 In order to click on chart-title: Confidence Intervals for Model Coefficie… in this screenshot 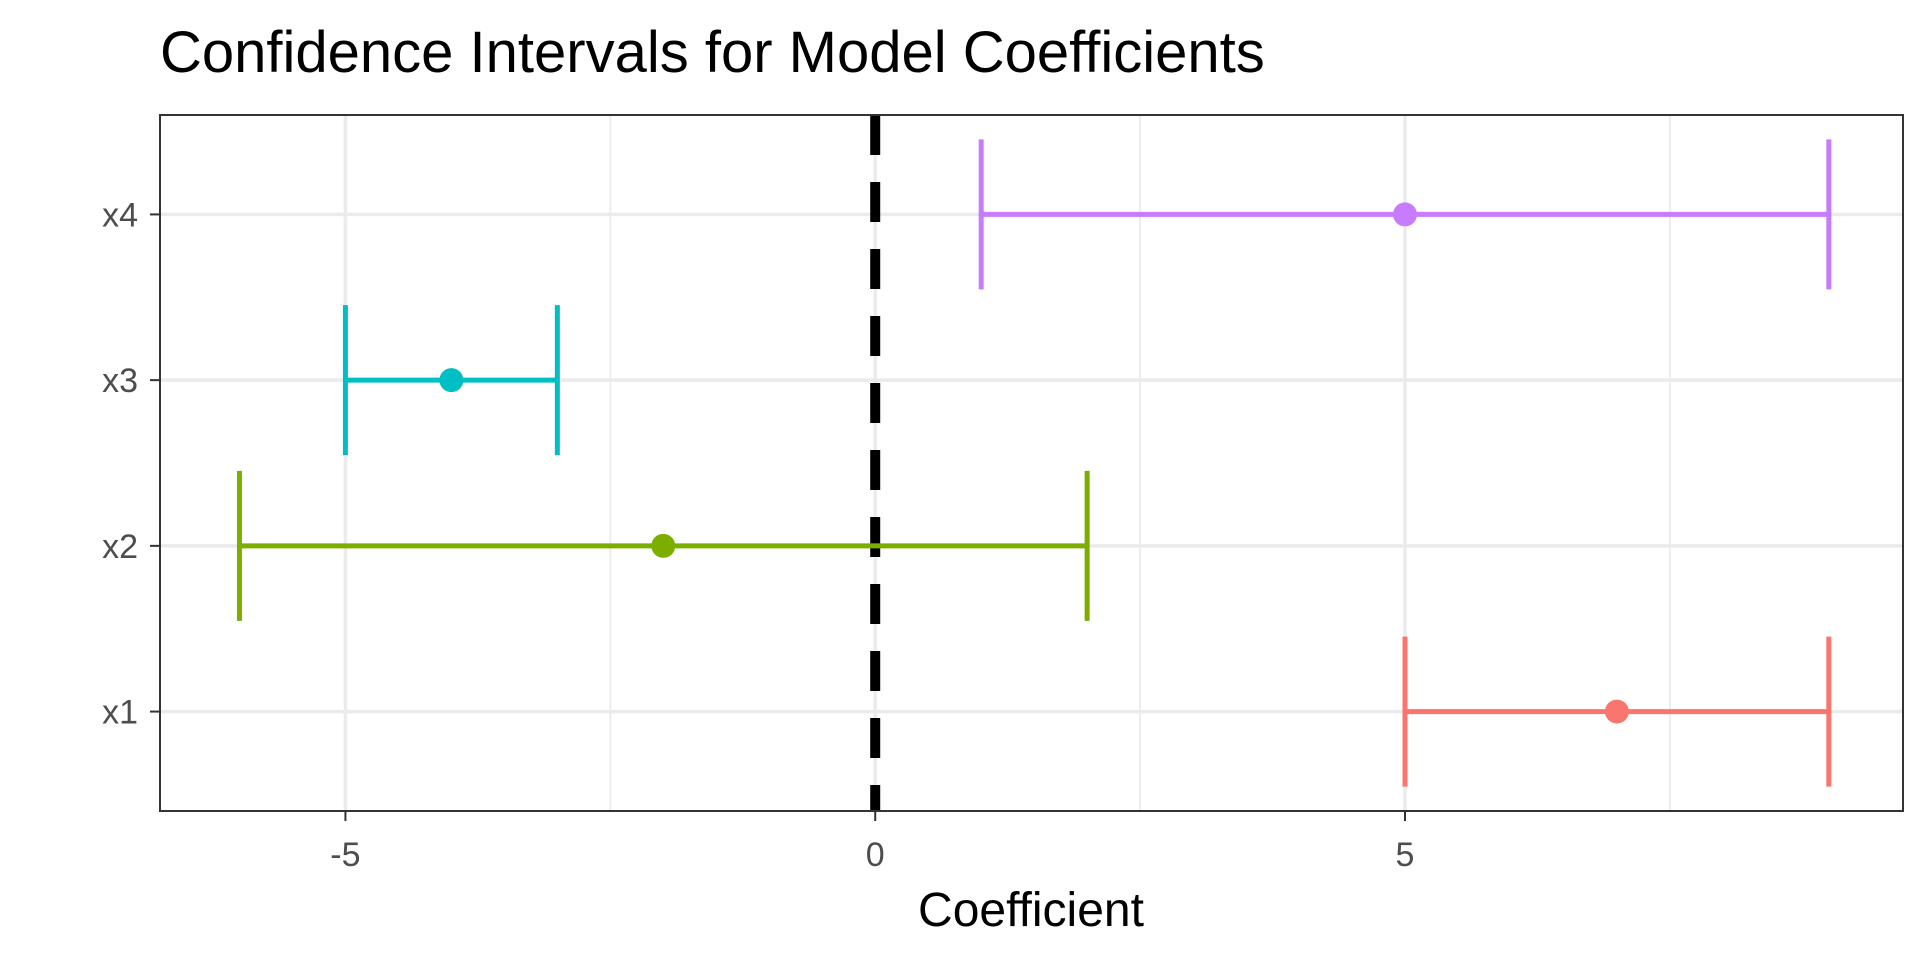, I will do `click(712, 52)`.